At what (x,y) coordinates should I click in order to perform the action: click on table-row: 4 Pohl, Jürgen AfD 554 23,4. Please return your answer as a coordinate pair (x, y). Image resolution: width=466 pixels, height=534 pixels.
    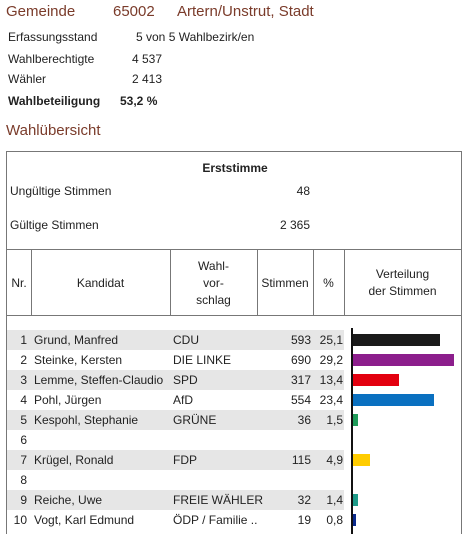
    Looking at the image, I should click on (175, 400).